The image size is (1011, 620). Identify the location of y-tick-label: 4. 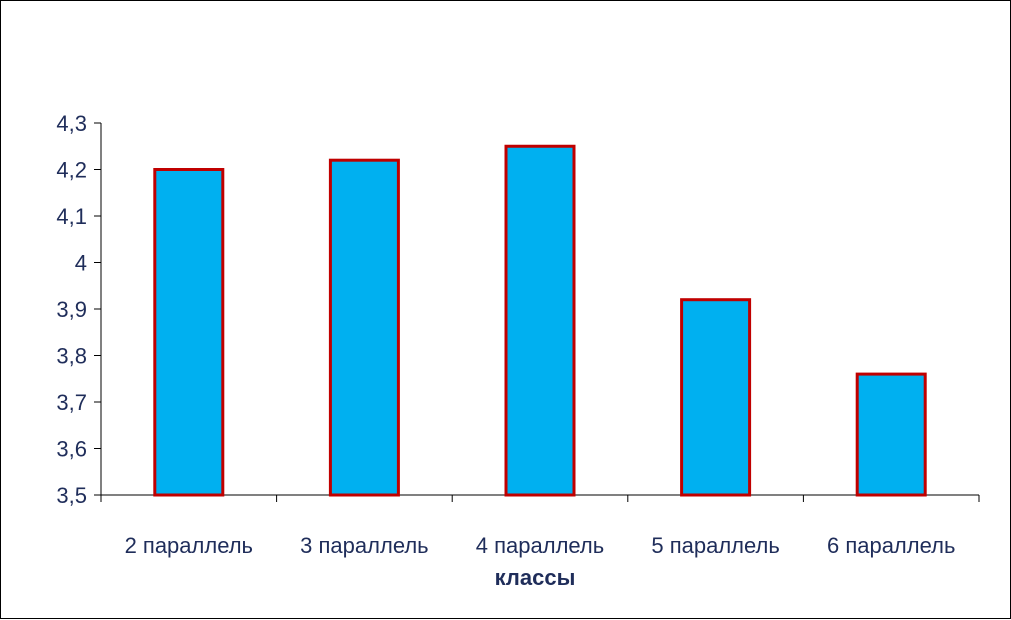
(81, 263).